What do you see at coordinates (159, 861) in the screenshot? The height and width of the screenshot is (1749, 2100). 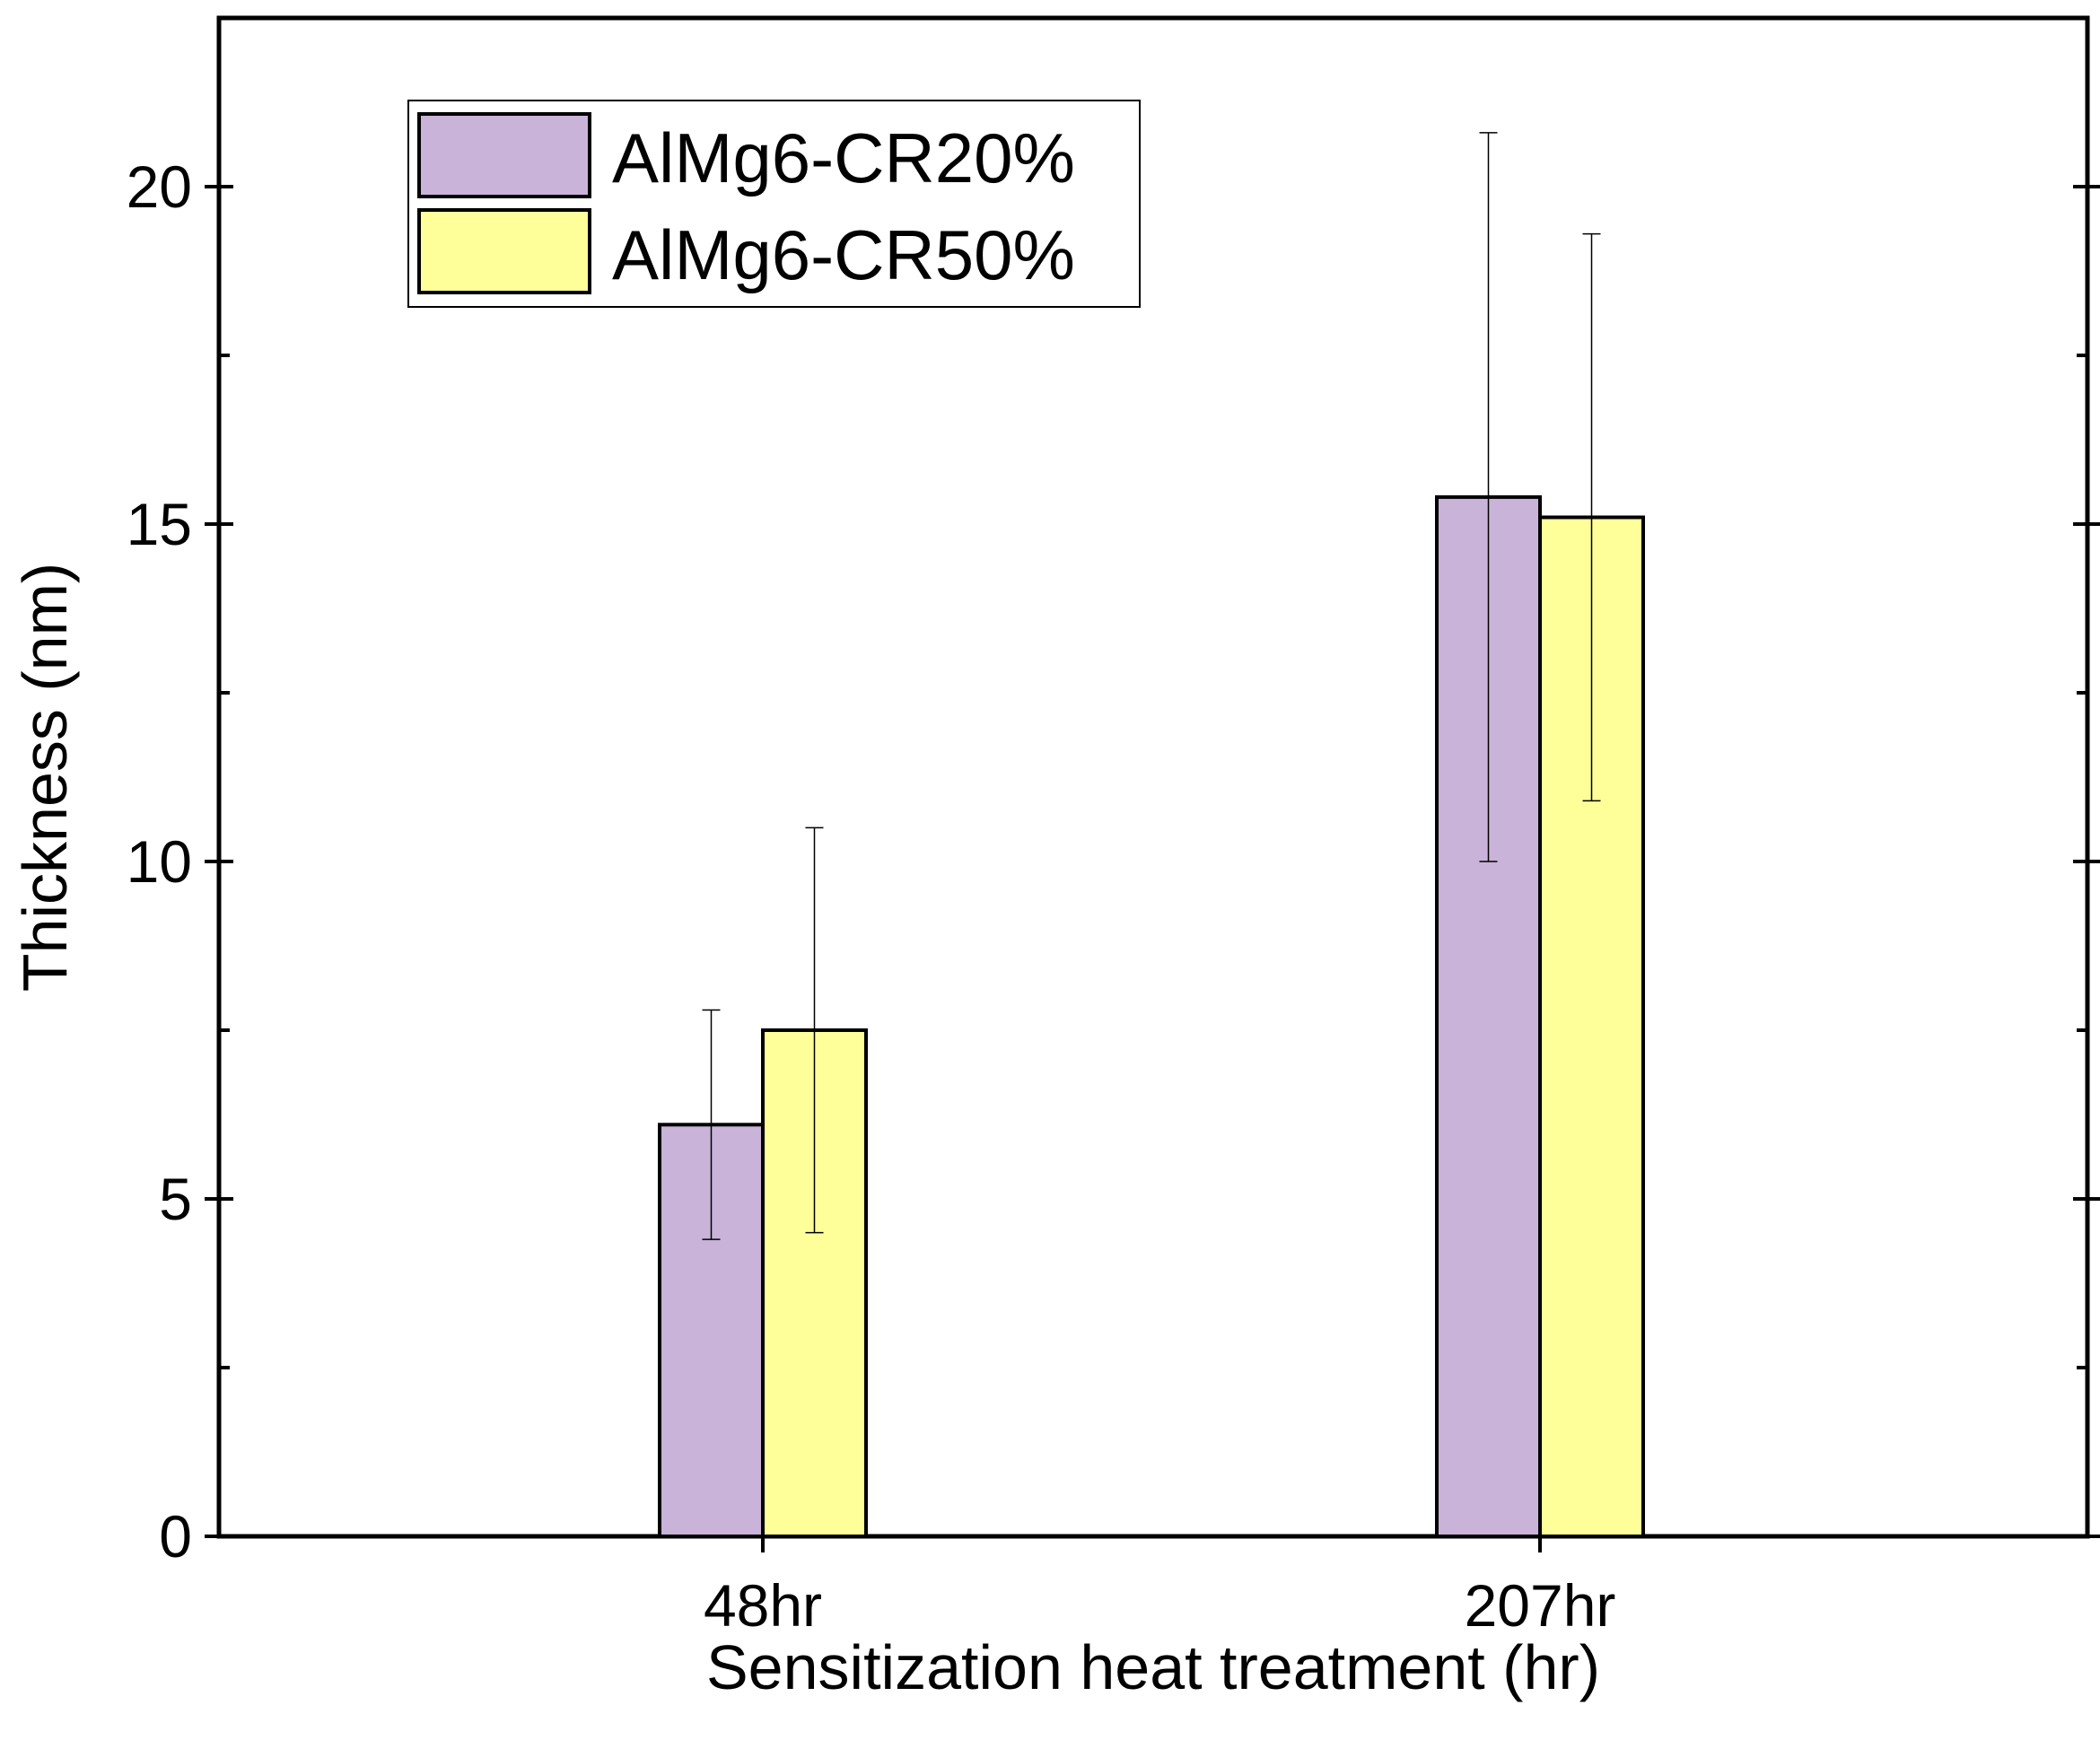 I see `y-tick-label-10: 10` at bounding box center [159, 861].